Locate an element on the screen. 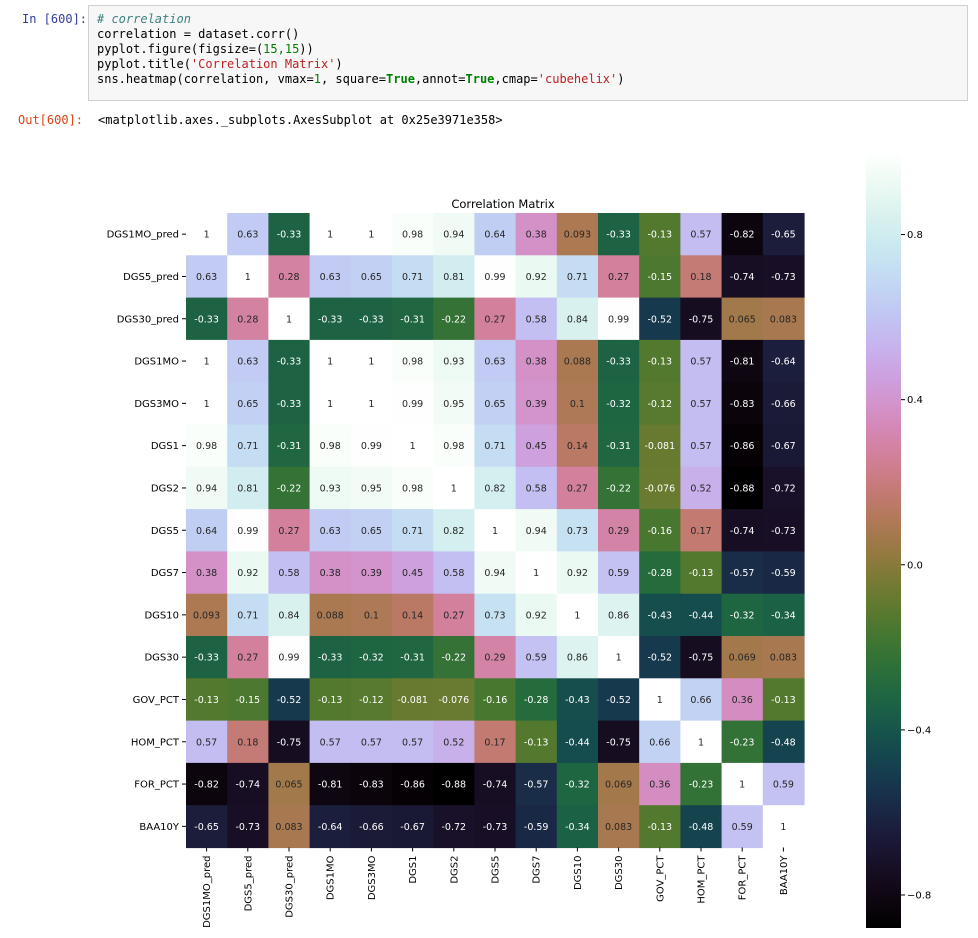 The width and height of the screenshot is (978, 938). cell-annotation: 0.39 is located at coordinates (536, 404).